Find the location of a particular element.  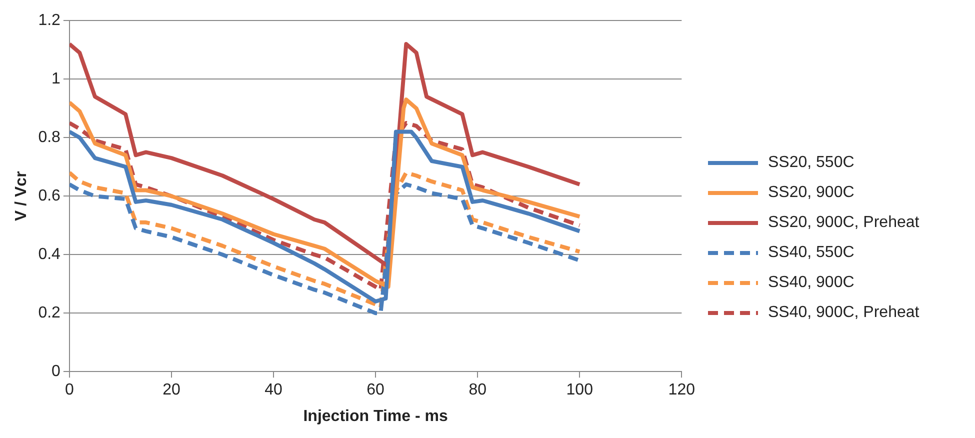

y-tick-label: 0.8 is located at coordinates (49, 137).